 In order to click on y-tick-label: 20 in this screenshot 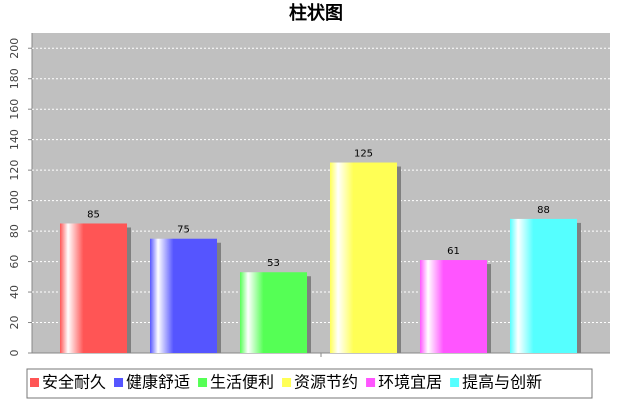, I will do `click(14, 323)`.